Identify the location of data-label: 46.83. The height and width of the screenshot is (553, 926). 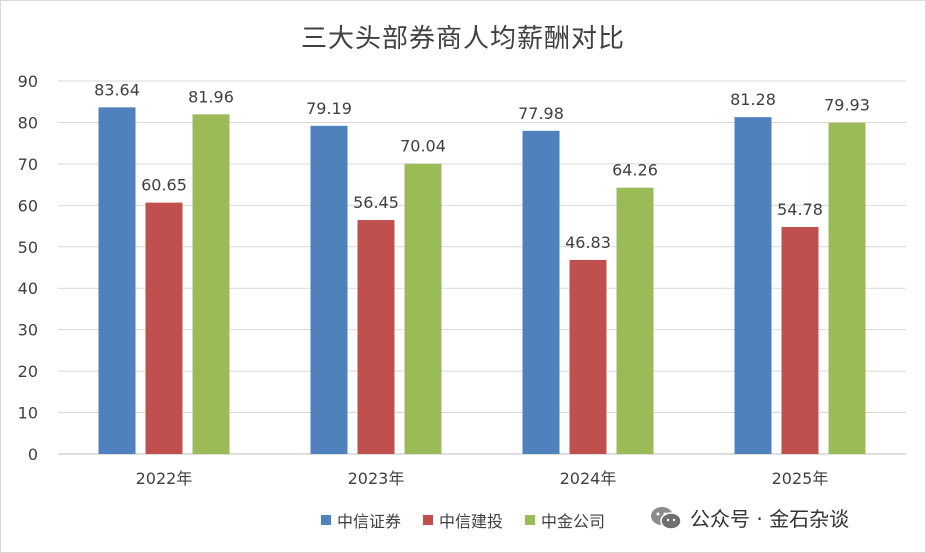
(588, 242).